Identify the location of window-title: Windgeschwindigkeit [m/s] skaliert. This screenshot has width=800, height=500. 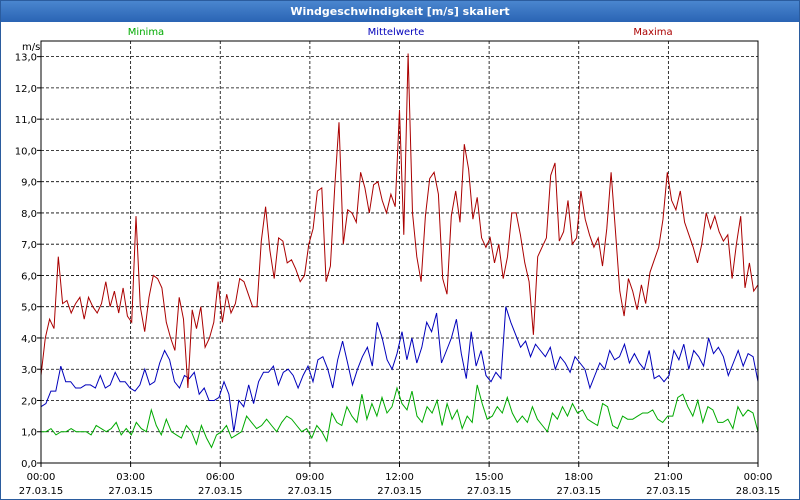
(400, 11).